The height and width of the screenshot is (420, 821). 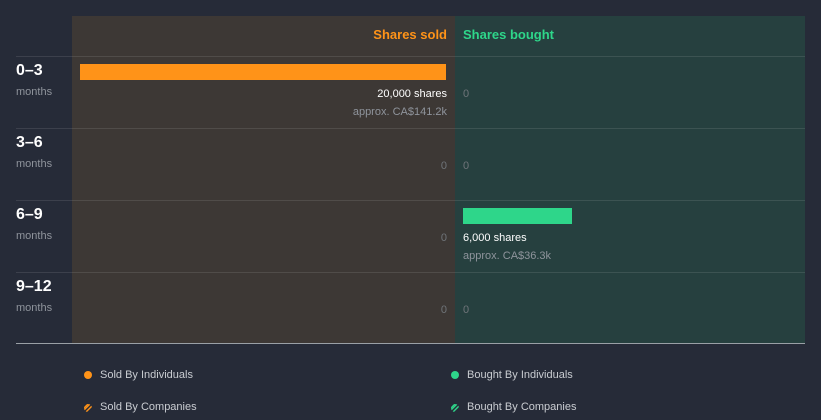 I want to click on legend-bought-companies: Bought By Companies, so click(x=513, y=407).